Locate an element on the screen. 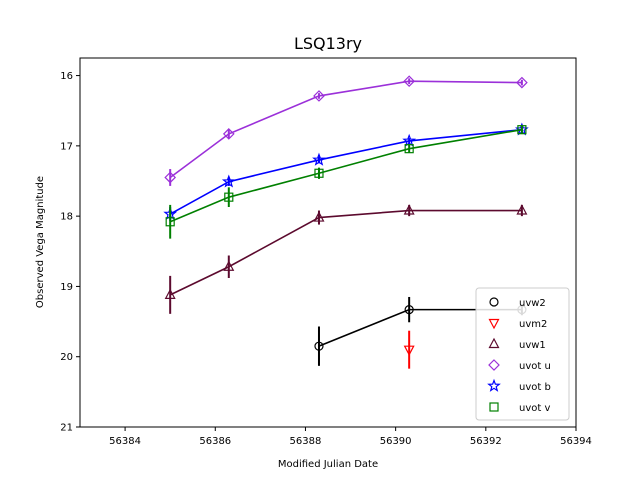 This screenshot has width=640, height=480. x-axis: 56384 56386 56388 56390 56392 56394 is located at coordinates (350, 437).